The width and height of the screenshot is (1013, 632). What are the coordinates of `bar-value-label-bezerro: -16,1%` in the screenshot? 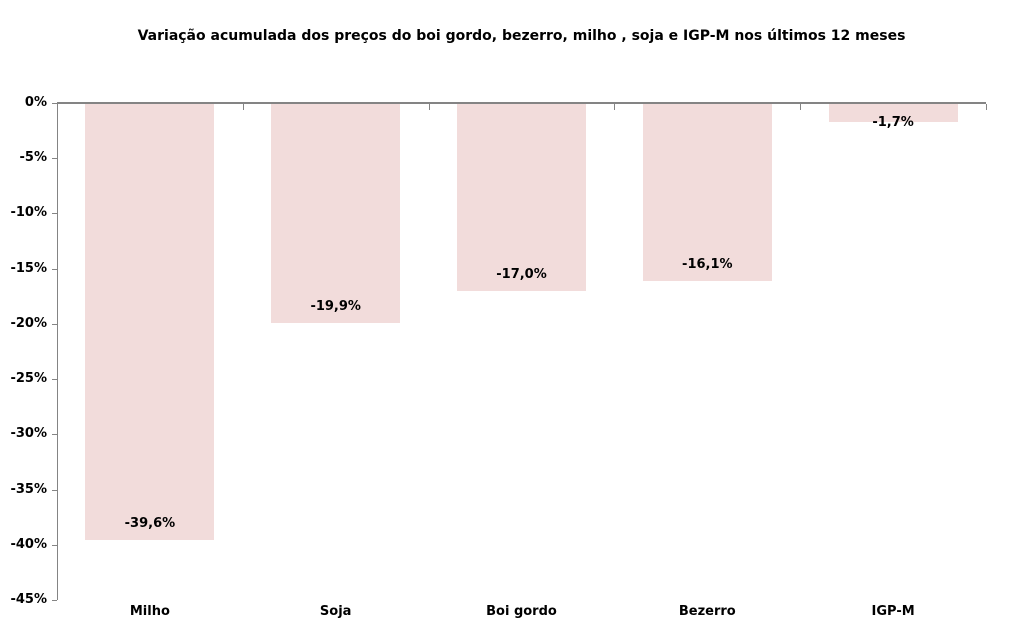 It's located at (707, 264).